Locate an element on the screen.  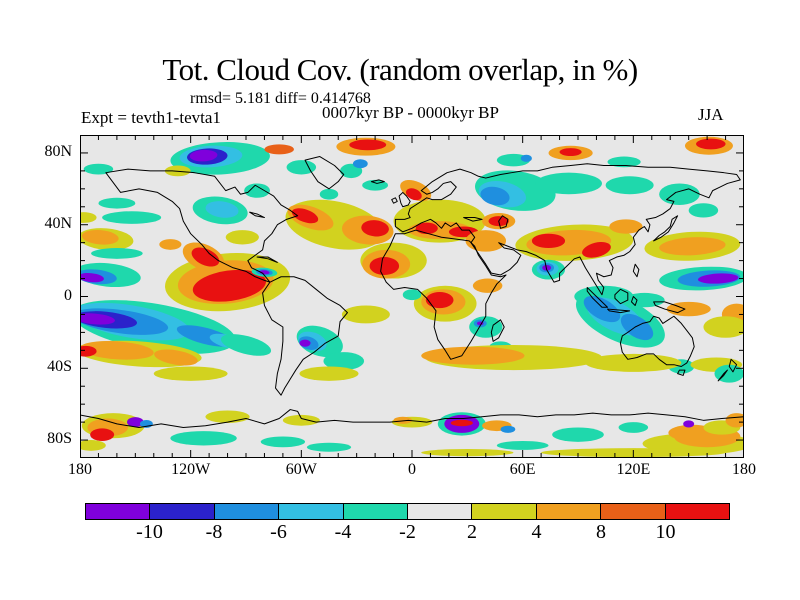
plot-title: Tot. Cloud Cov. (random overlap, in %) is located at coordinates (400, 69).